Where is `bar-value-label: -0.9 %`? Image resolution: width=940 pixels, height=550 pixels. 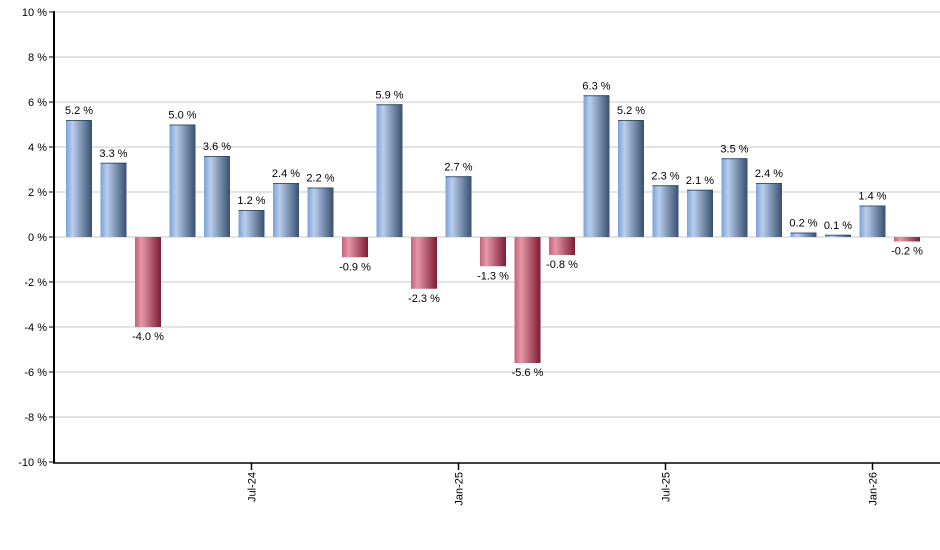 bar-value-label: -0.9 % is located at coordinates (355, 267).